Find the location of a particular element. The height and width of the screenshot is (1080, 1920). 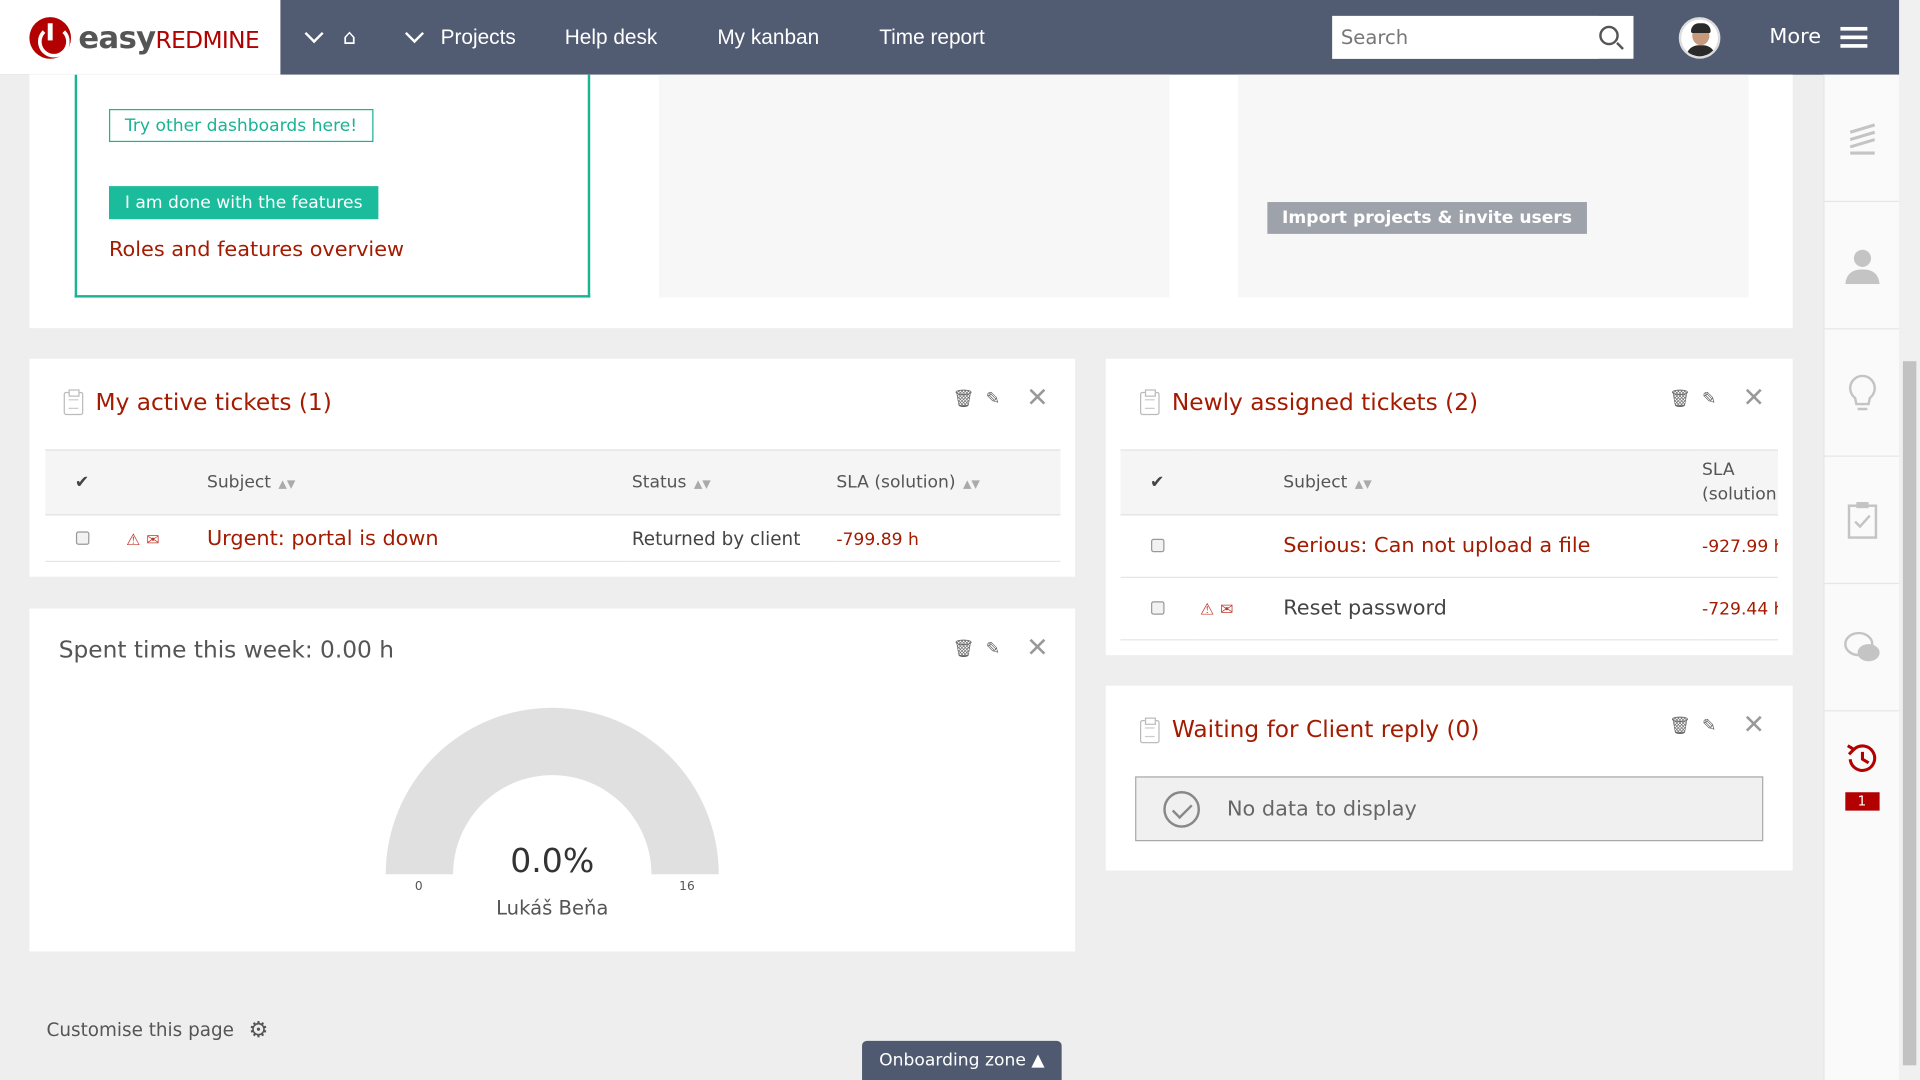

nav-help-desk: Help desk is located at coordinates (611, 37).